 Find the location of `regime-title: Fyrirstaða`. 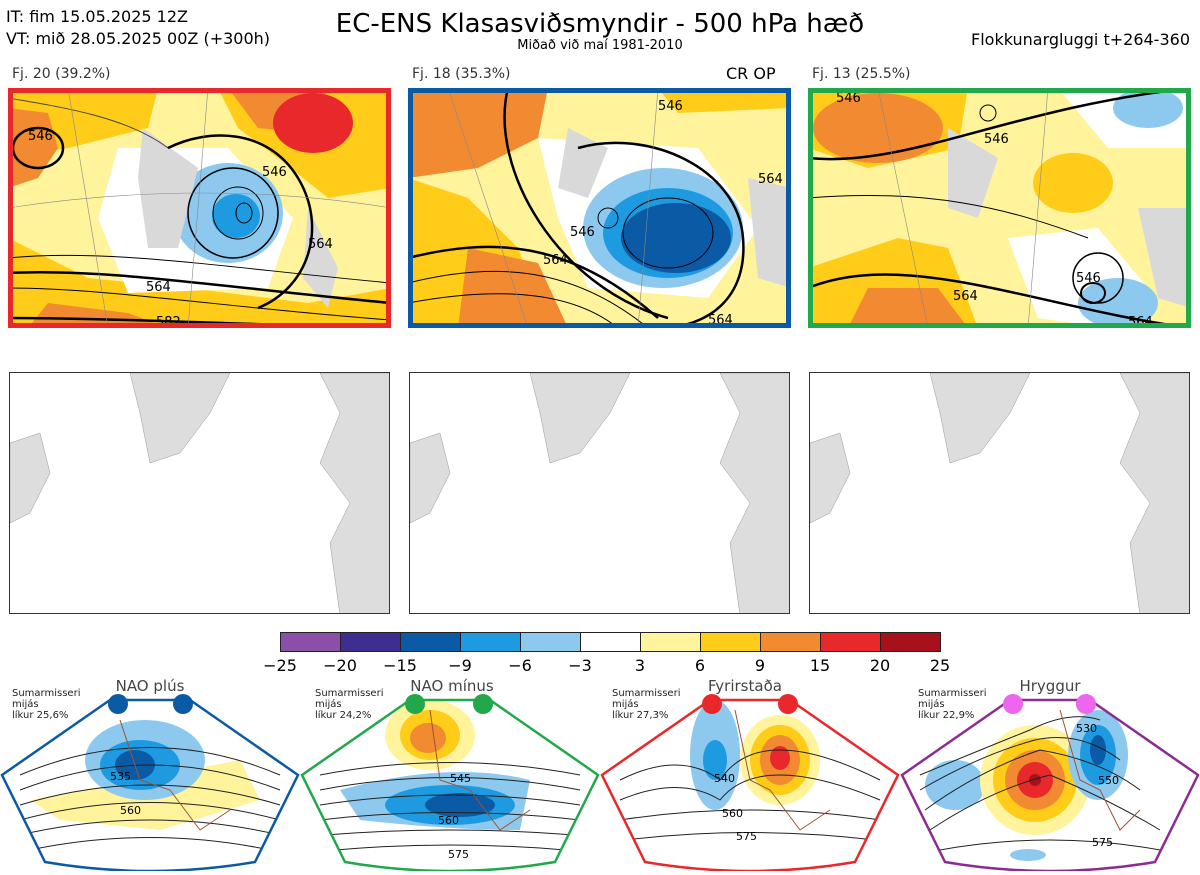

regime-title: Fyrirstaða is located at coordinates (745, 686).